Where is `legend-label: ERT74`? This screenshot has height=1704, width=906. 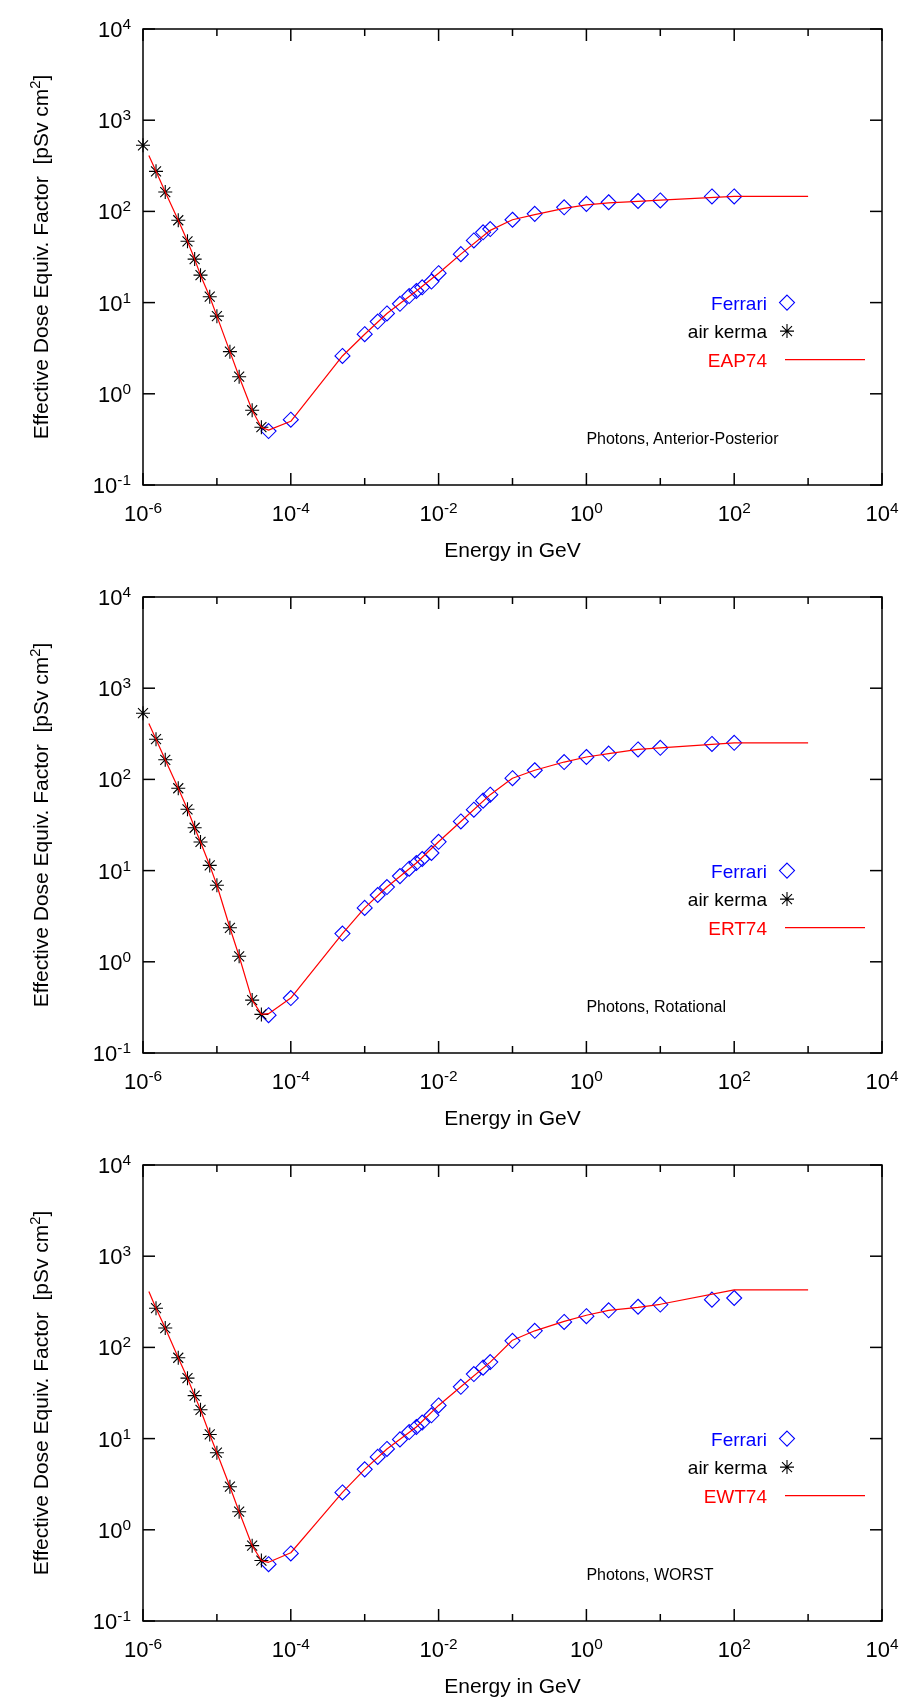 legend-label: ERT74 is located at coordinates (738, 928).